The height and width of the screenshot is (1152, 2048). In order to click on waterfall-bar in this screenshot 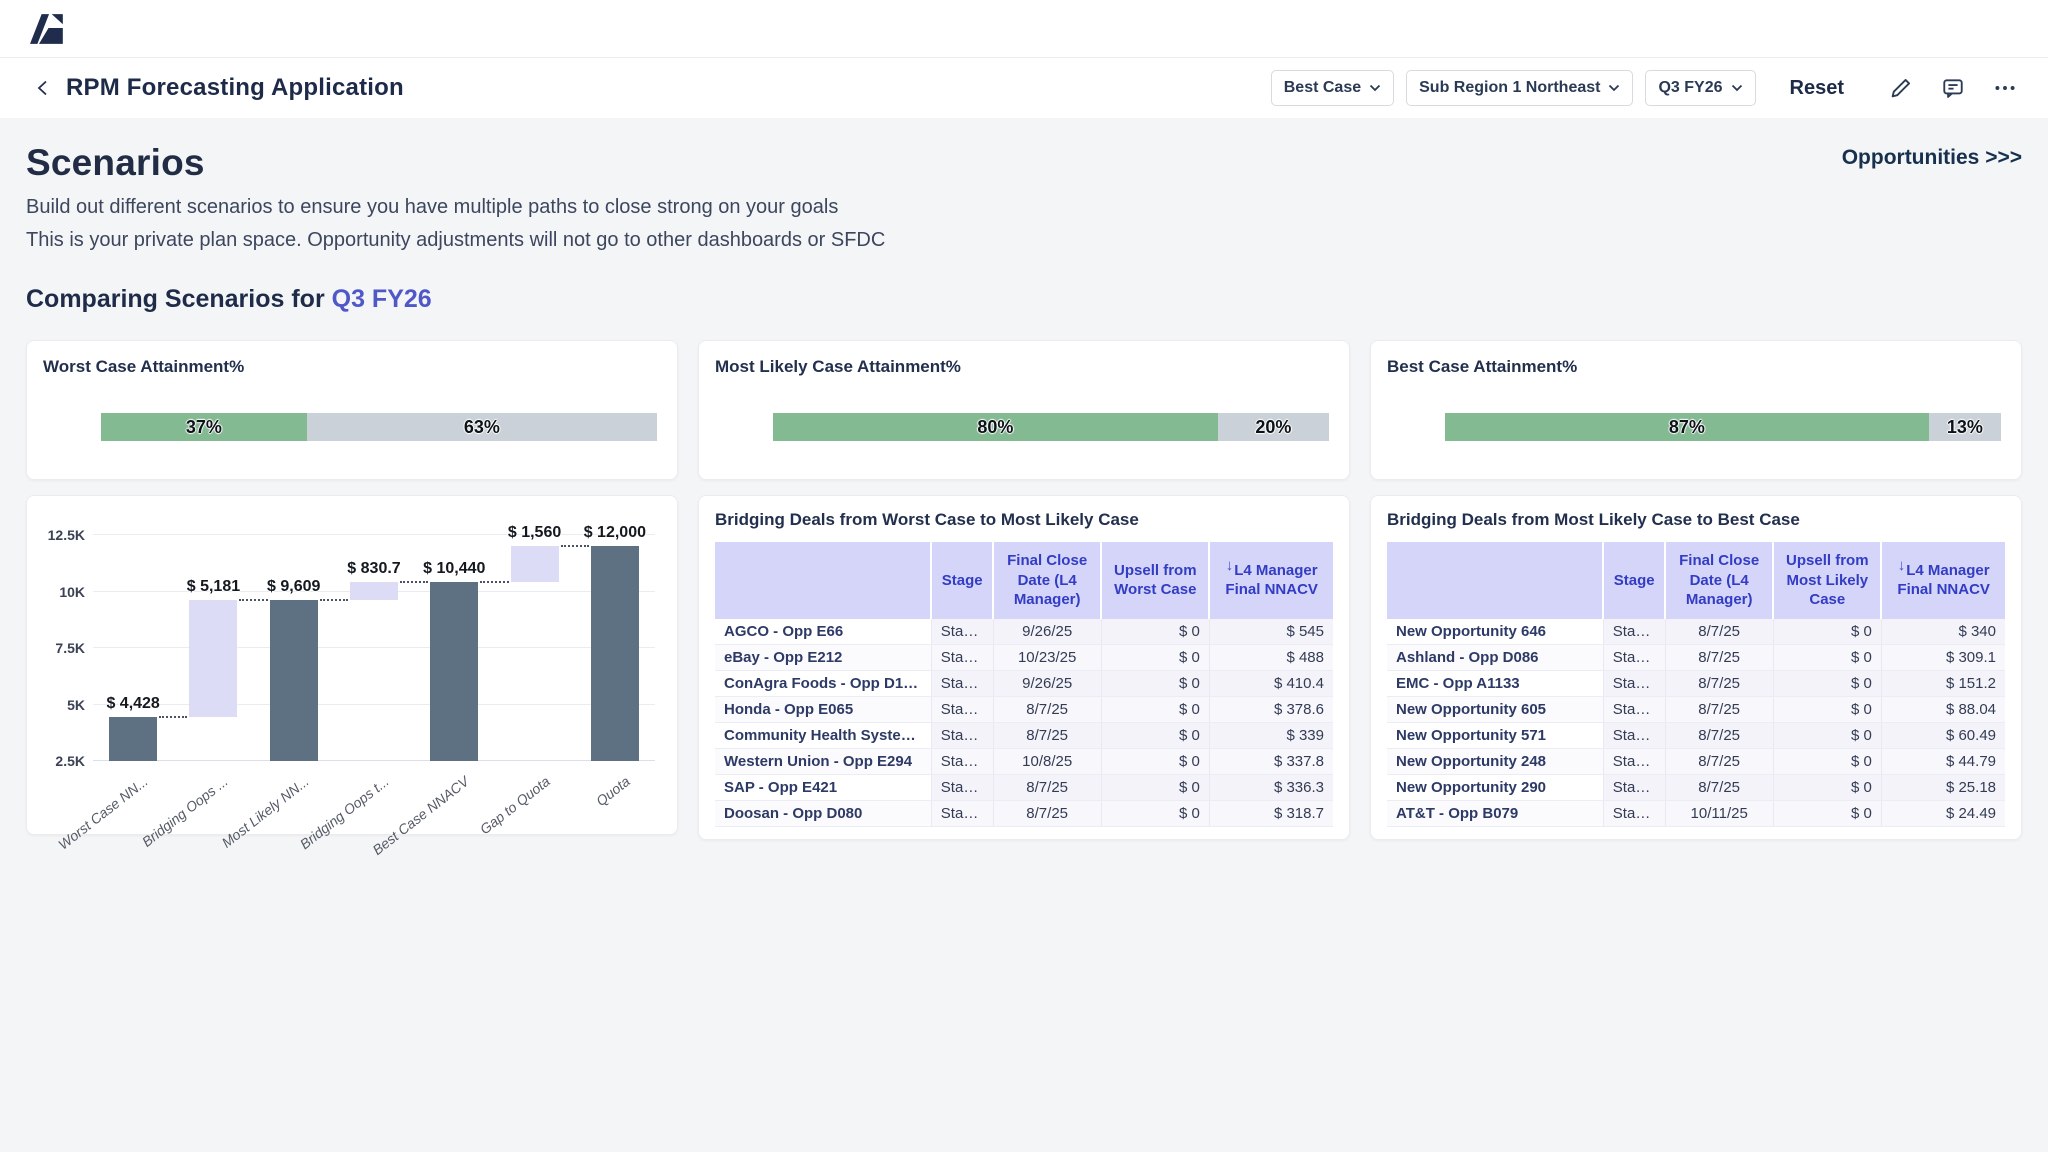, I will do `click(293, 680)`.